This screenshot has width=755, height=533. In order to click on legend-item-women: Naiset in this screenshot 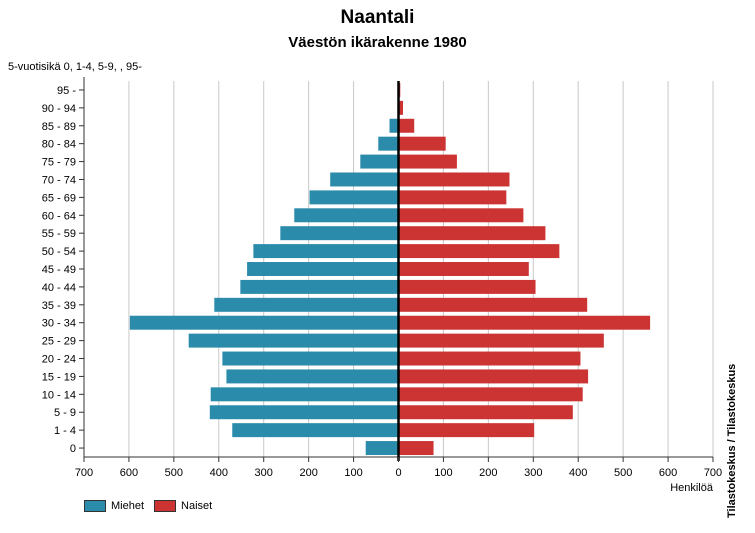, I will do `click(183, 506)`.